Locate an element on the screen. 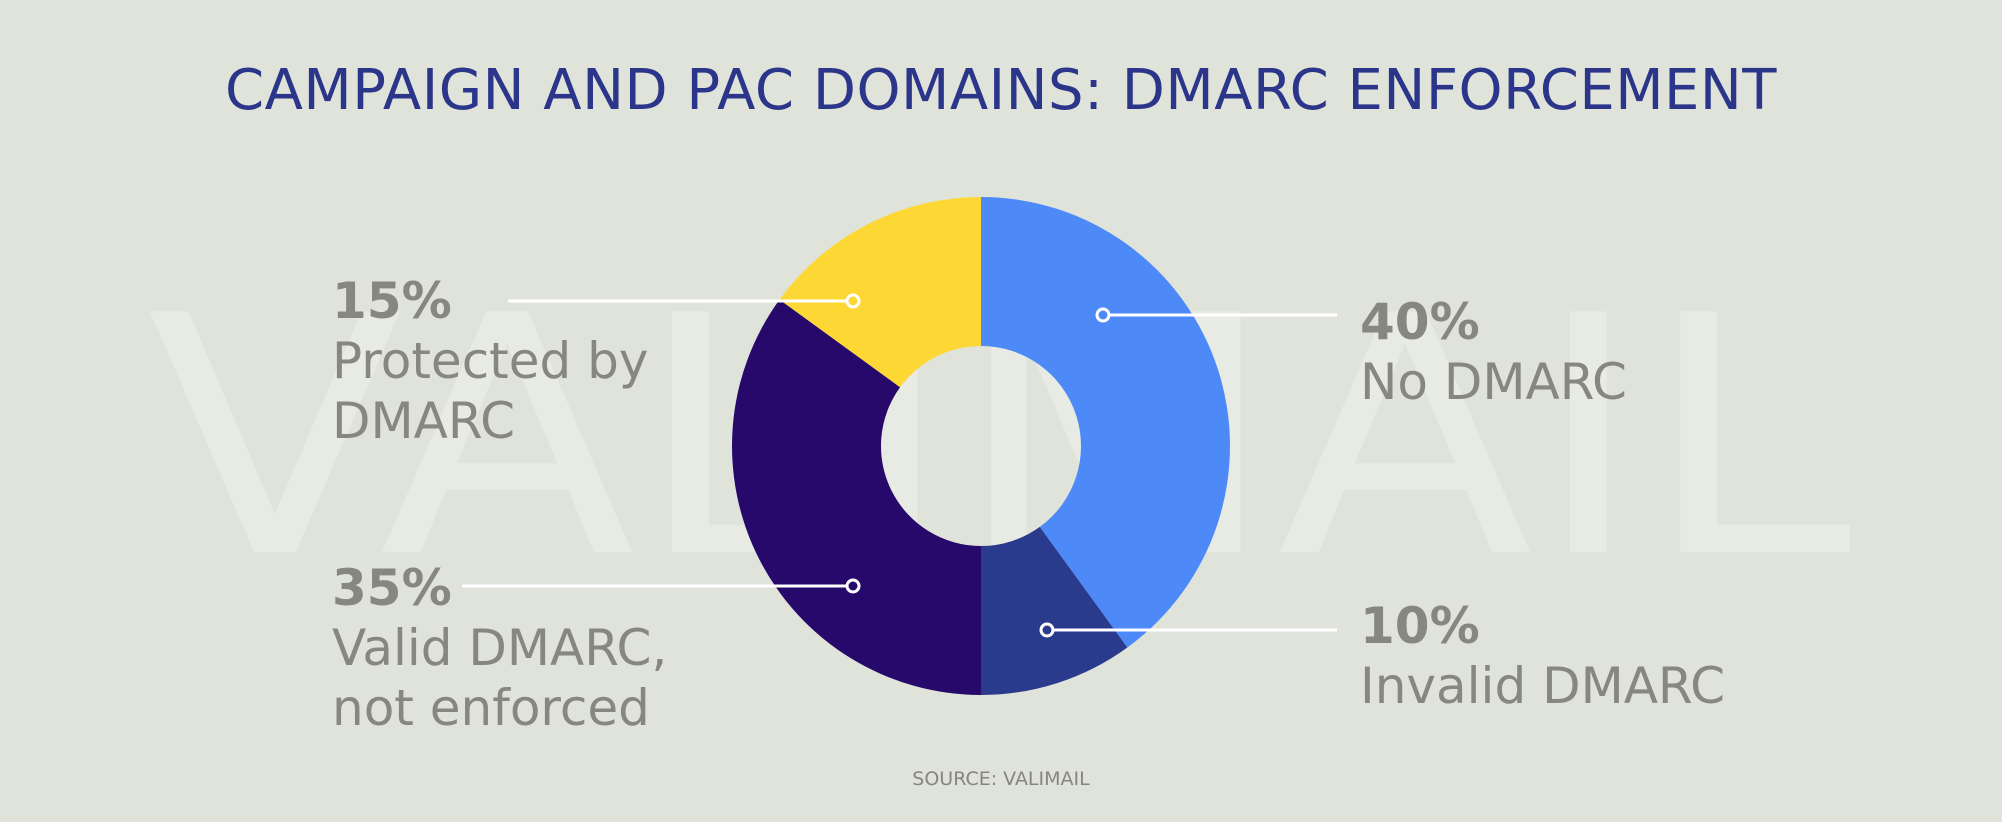 The height and width of the screenshot is (822, 2002). value-label: 10% is located at coordinates (1420, 626).